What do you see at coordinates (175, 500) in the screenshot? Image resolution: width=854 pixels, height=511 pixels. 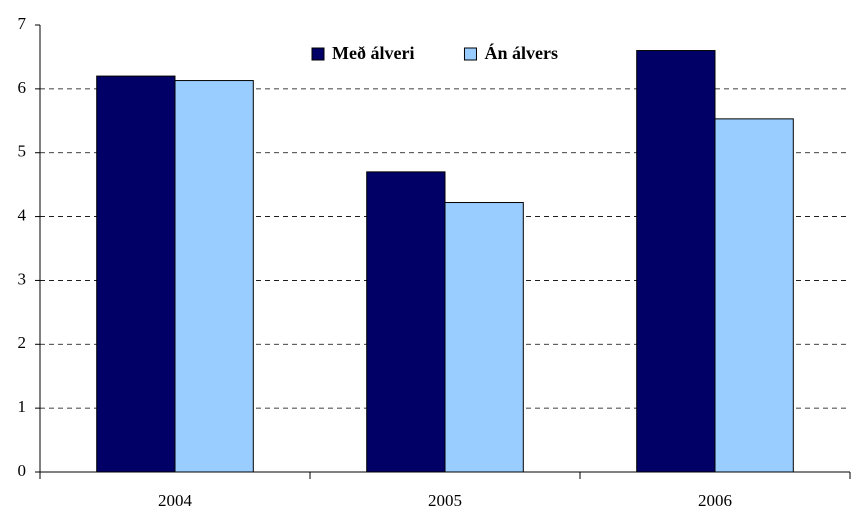 I see `x-tick-label: 2004` at bounding box center [175, 500].